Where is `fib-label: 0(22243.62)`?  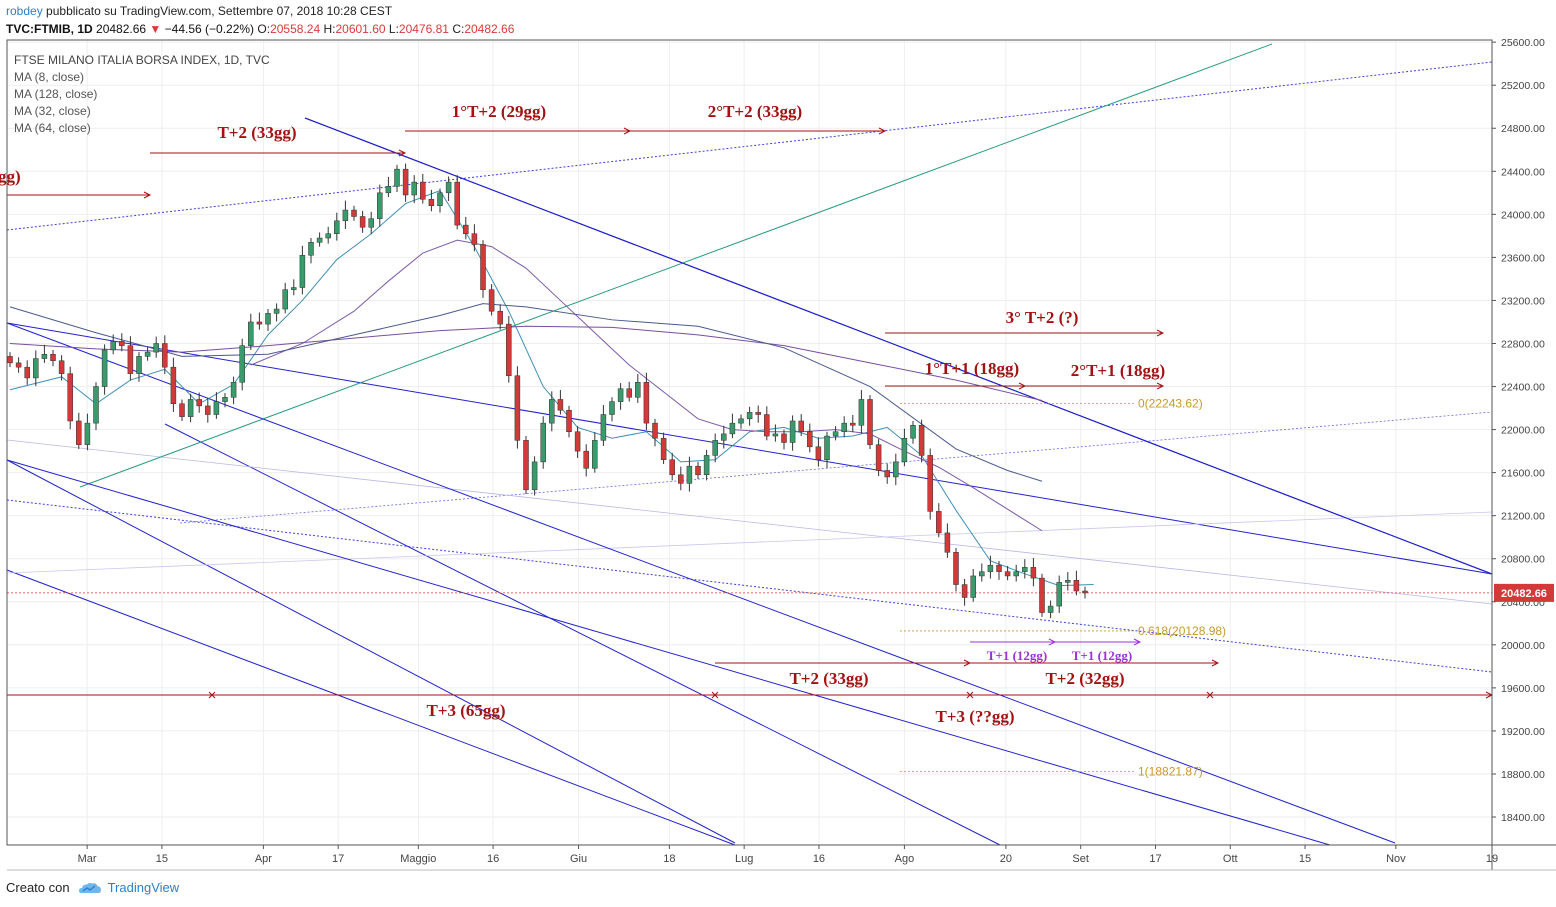
fib-label: 0(22243.62) is located at coordinates (1170, 403).